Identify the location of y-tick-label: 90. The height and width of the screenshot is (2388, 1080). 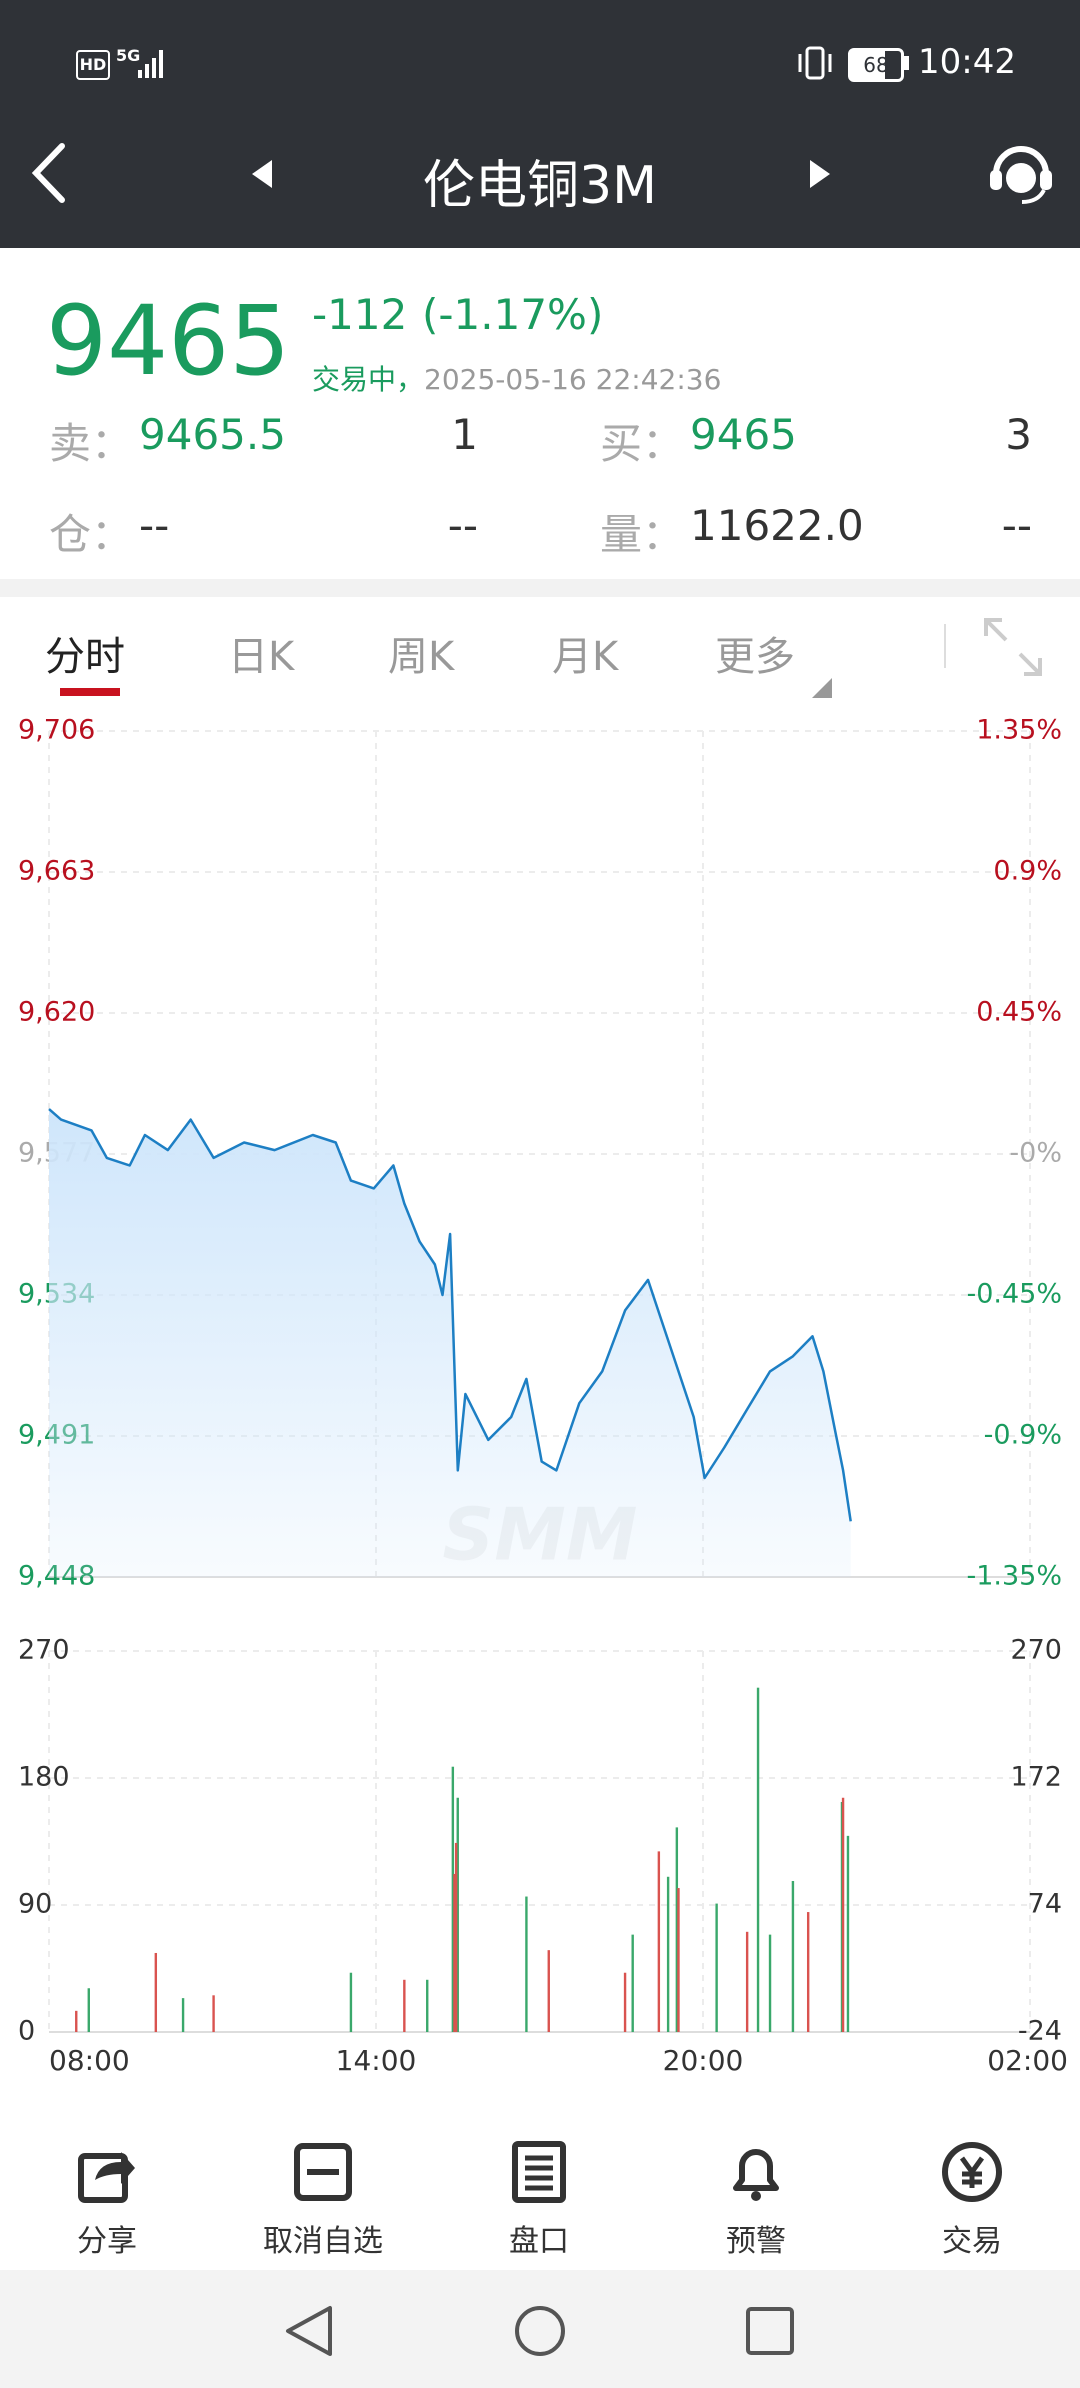
(35, 1904).